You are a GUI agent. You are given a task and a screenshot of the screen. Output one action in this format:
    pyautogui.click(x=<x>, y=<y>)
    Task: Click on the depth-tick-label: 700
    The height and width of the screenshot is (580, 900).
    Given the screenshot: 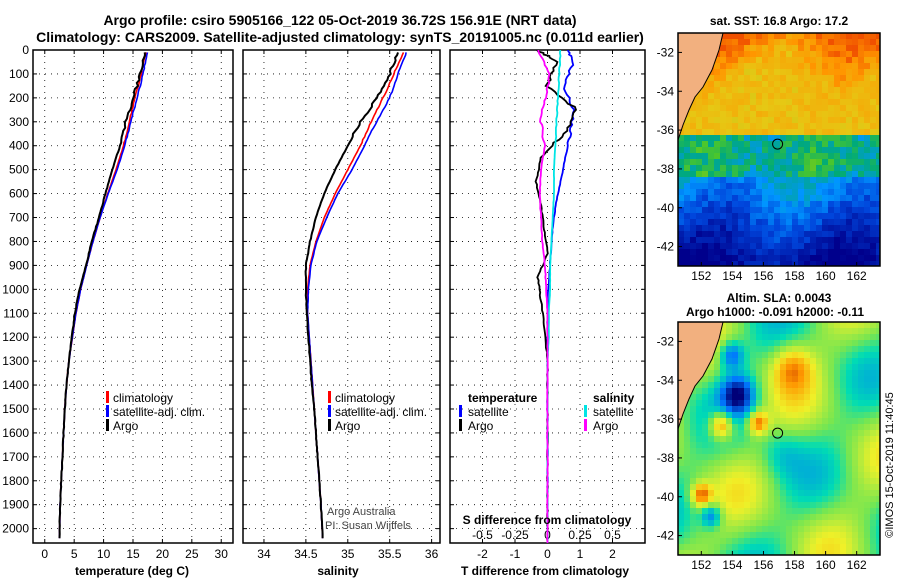 What is the action you would take?
    pyautogui.click(x=19, y=218)
    